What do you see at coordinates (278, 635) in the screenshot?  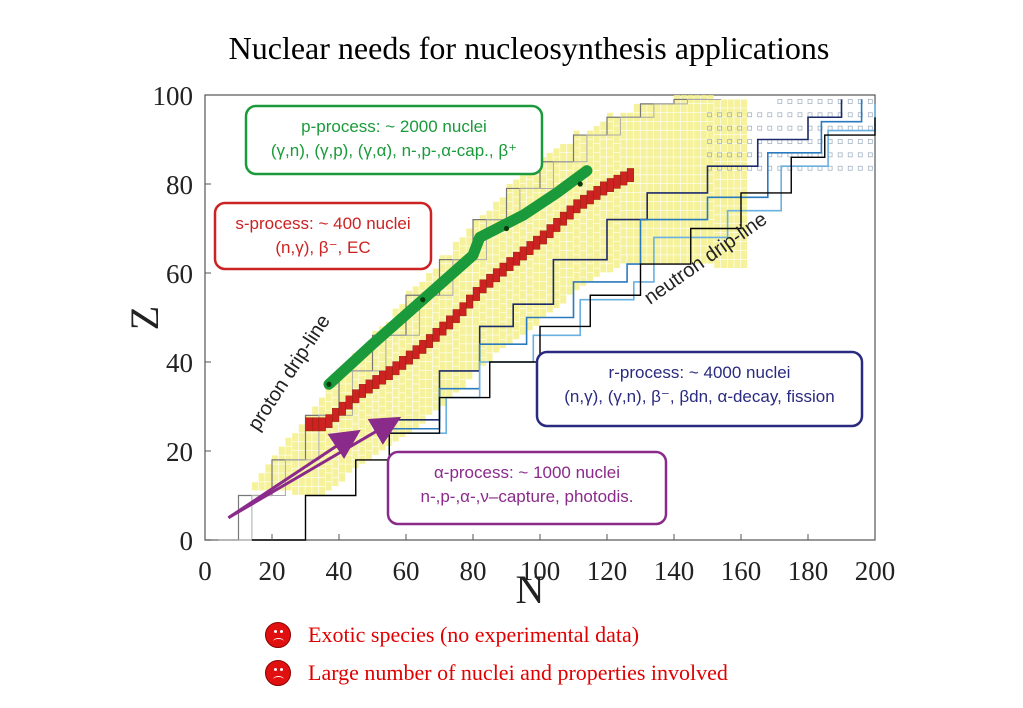 I see `sad-face-icon` at bounding box center [278, 635].